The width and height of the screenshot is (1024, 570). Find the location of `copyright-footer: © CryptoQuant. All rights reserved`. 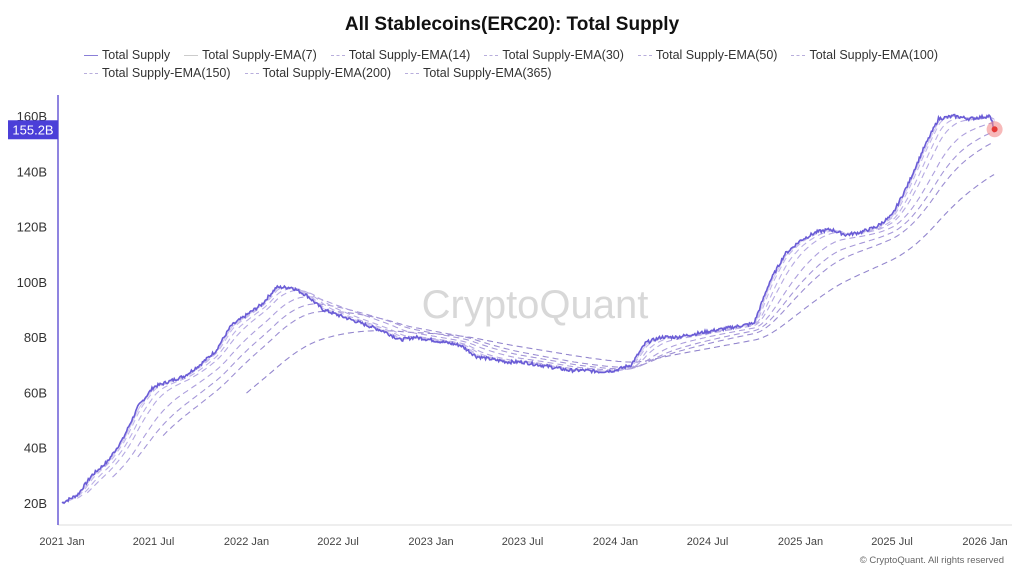

copyright-footer: © CryptoQuant. All rights reserved is located at coordinates (931, 560).